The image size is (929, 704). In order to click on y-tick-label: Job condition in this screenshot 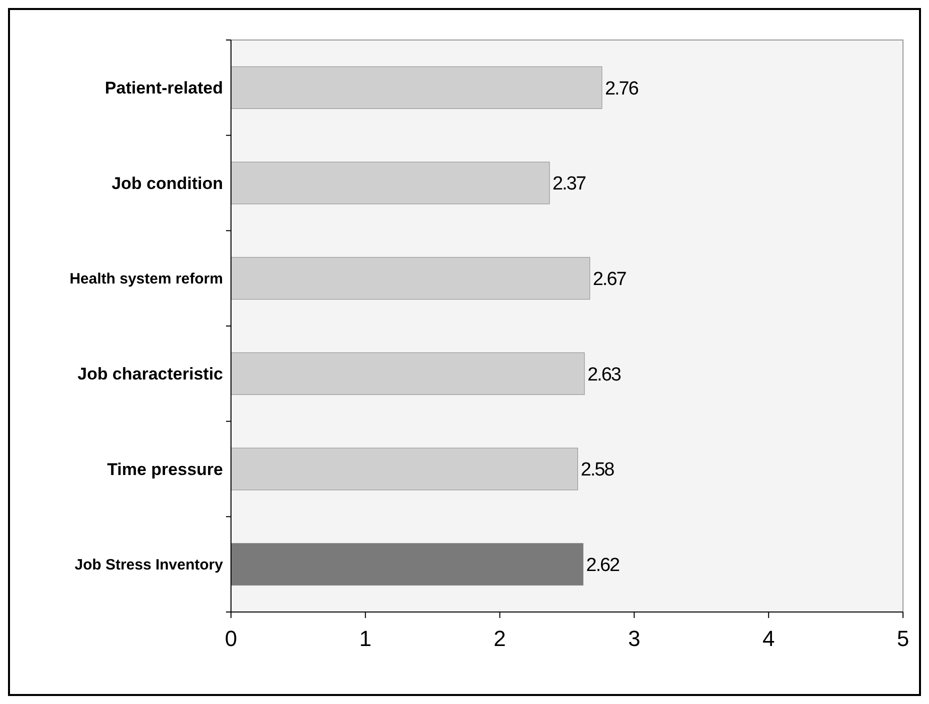, I will do `click(167, 183)`.